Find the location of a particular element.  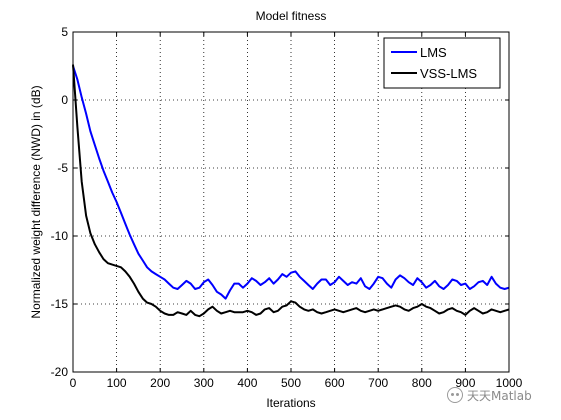

x-tick-label: 1000 is located at coordinates (509, 383).